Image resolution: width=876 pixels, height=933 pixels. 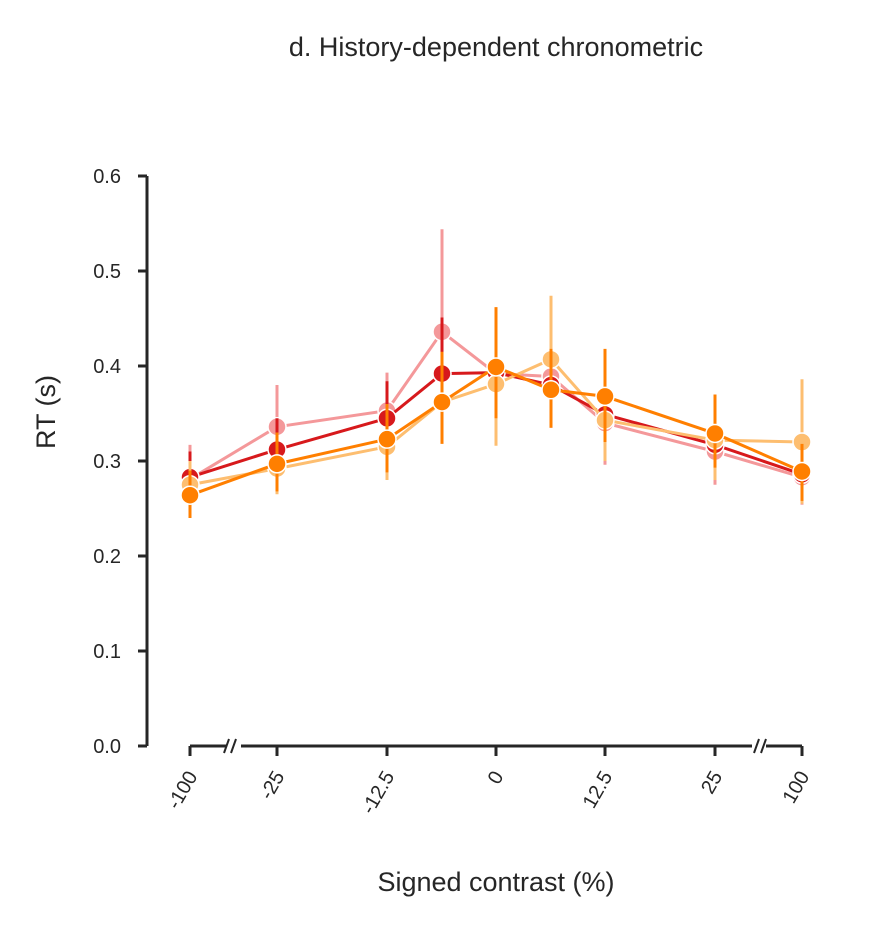 I want to click on y-tick-label: 0.5, so click(x=107, y=272).